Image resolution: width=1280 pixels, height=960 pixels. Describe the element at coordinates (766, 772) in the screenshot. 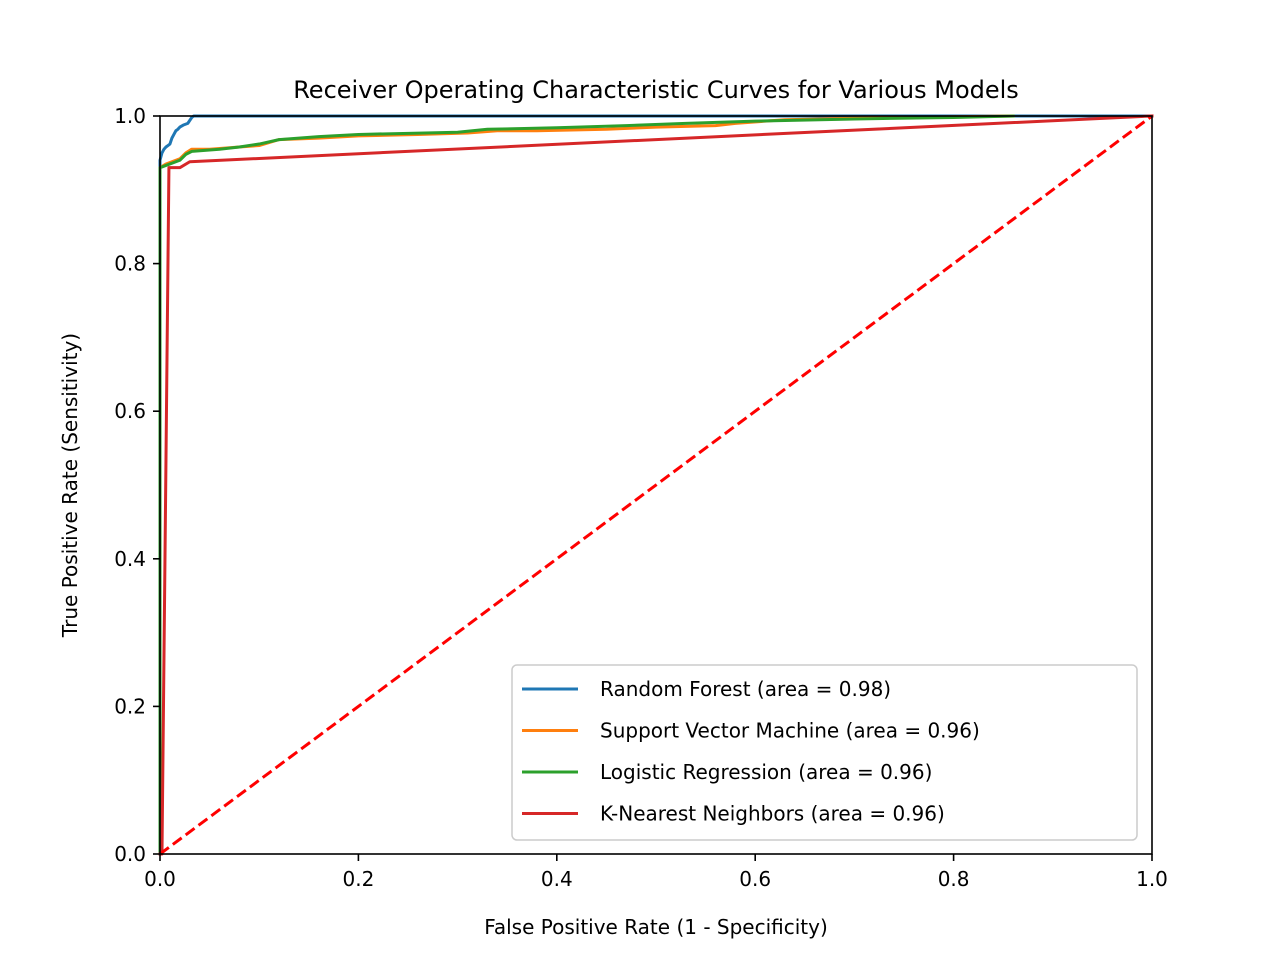

I see `legend-label-2: Logistic Regression (area = 0.96)` at that location.